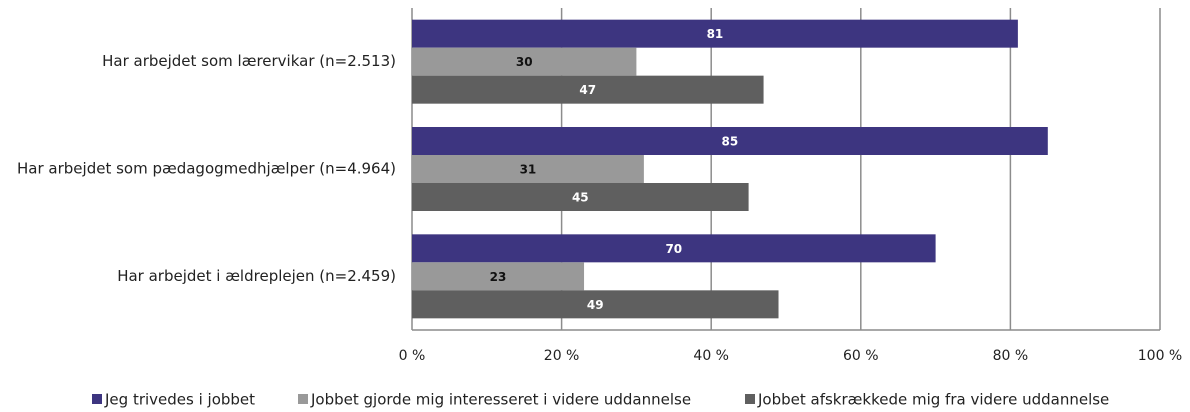 The image size is (1190, 412). What do you see at coordinates (1160, 356) in the screenshot?
I see `x-tick-label: 100 %` at bounding box center [1160, 356].